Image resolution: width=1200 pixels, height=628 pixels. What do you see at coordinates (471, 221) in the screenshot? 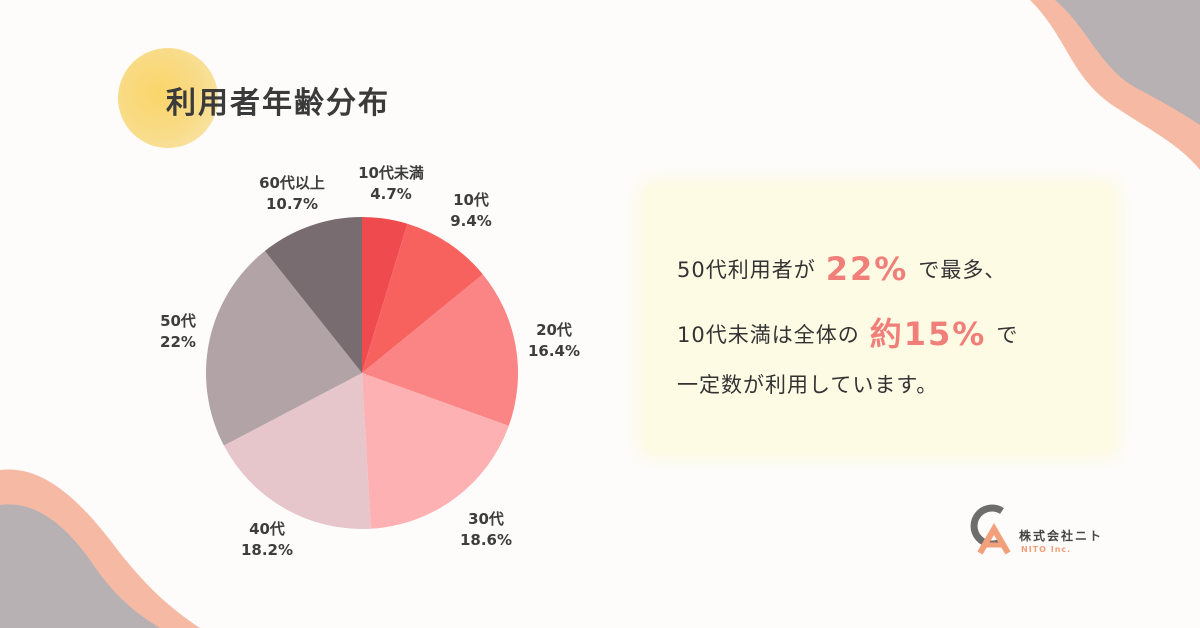
I see `slice-value-label-2: 9.4%` at bounding box center [471, 221].